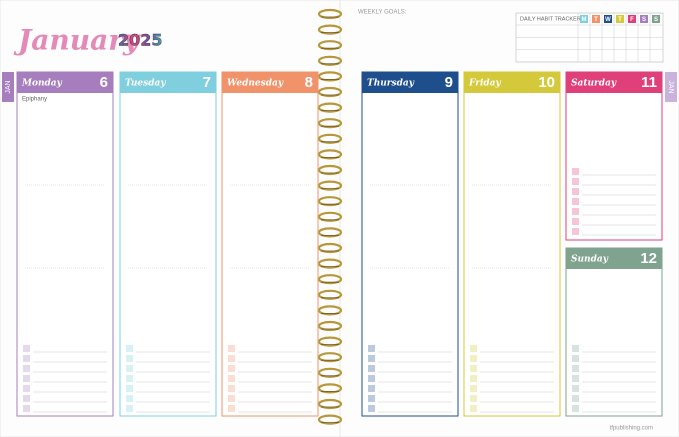  I want to click on day-name: Friday, so click(485, 84).